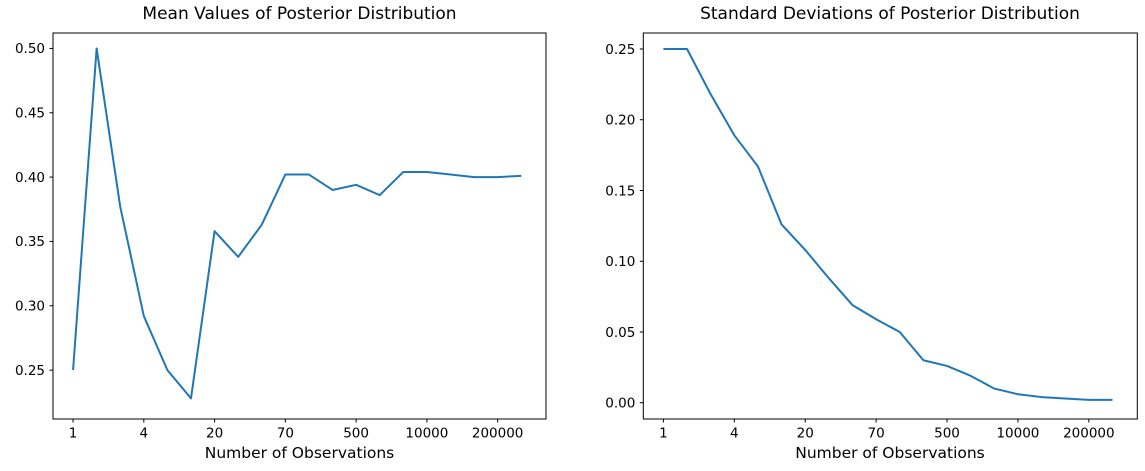  I want to click on std-plot-xlabel: Number of Observations, so click(890, 453).